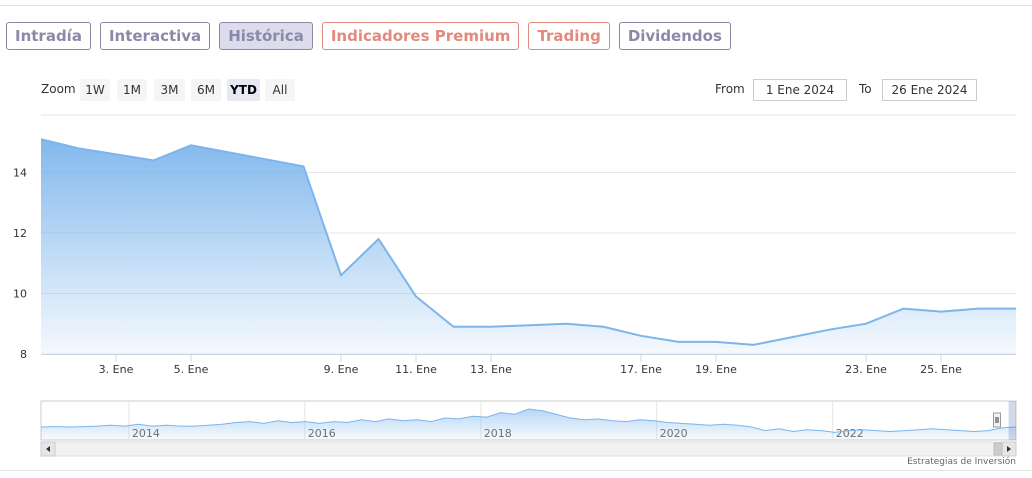 This screenshot has height=478, width=1032. Describe the element at coordinates (20, 172) in the screenshot. I see `y-tick-label: 14` at that location.